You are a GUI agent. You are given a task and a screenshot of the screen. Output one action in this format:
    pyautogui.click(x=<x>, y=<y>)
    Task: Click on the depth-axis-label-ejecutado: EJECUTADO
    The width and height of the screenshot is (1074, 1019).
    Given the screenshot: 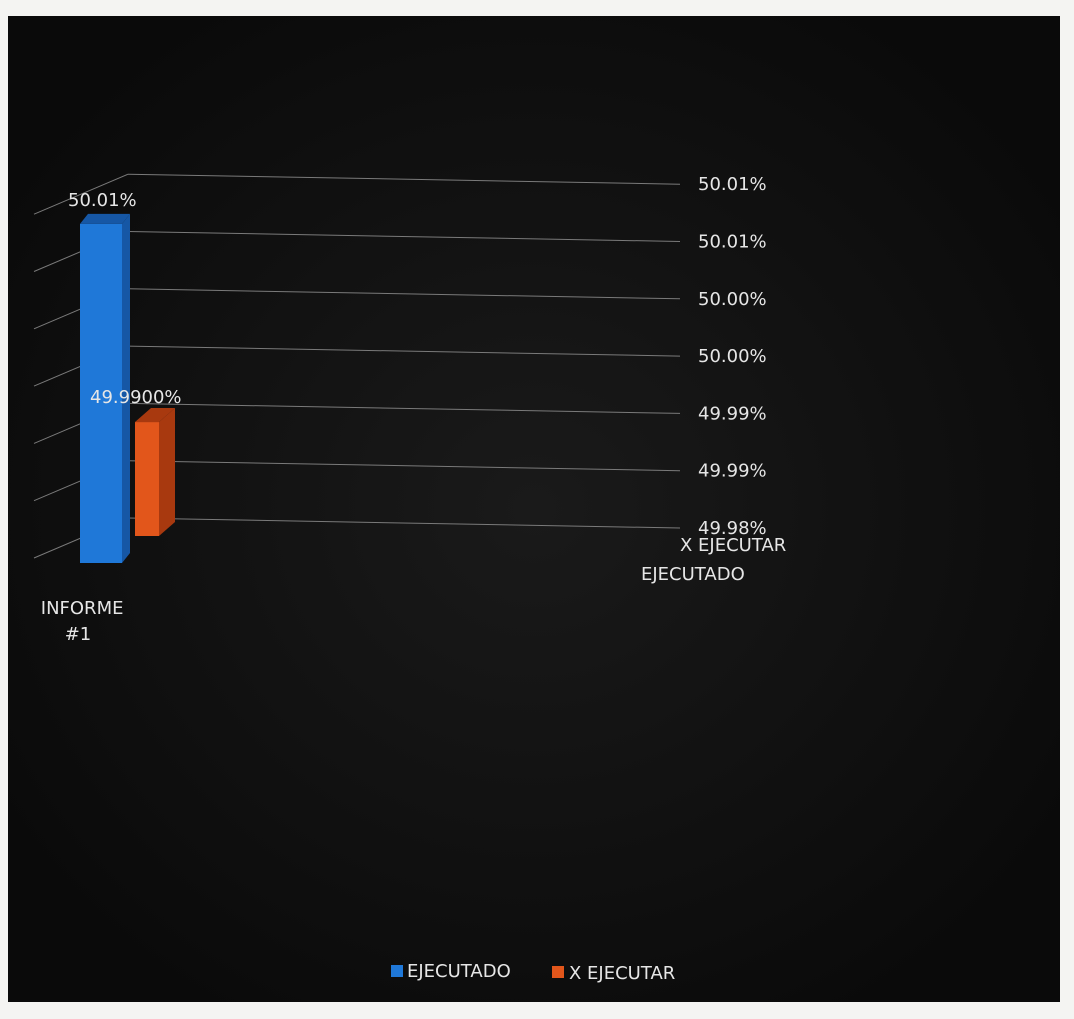 What is the action you would take?
    pyautogui.click(x=693, y=574)
    